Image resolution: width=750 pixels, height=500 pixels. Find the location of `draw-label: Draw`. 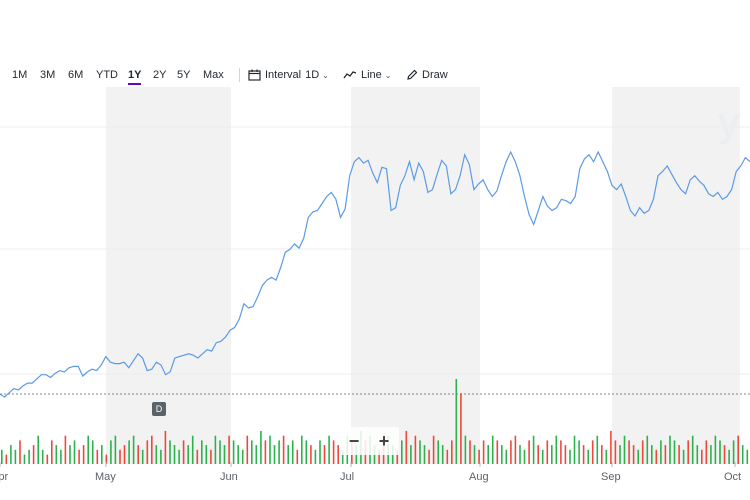

draw-label: Draw is located at coordinates (435, 75).